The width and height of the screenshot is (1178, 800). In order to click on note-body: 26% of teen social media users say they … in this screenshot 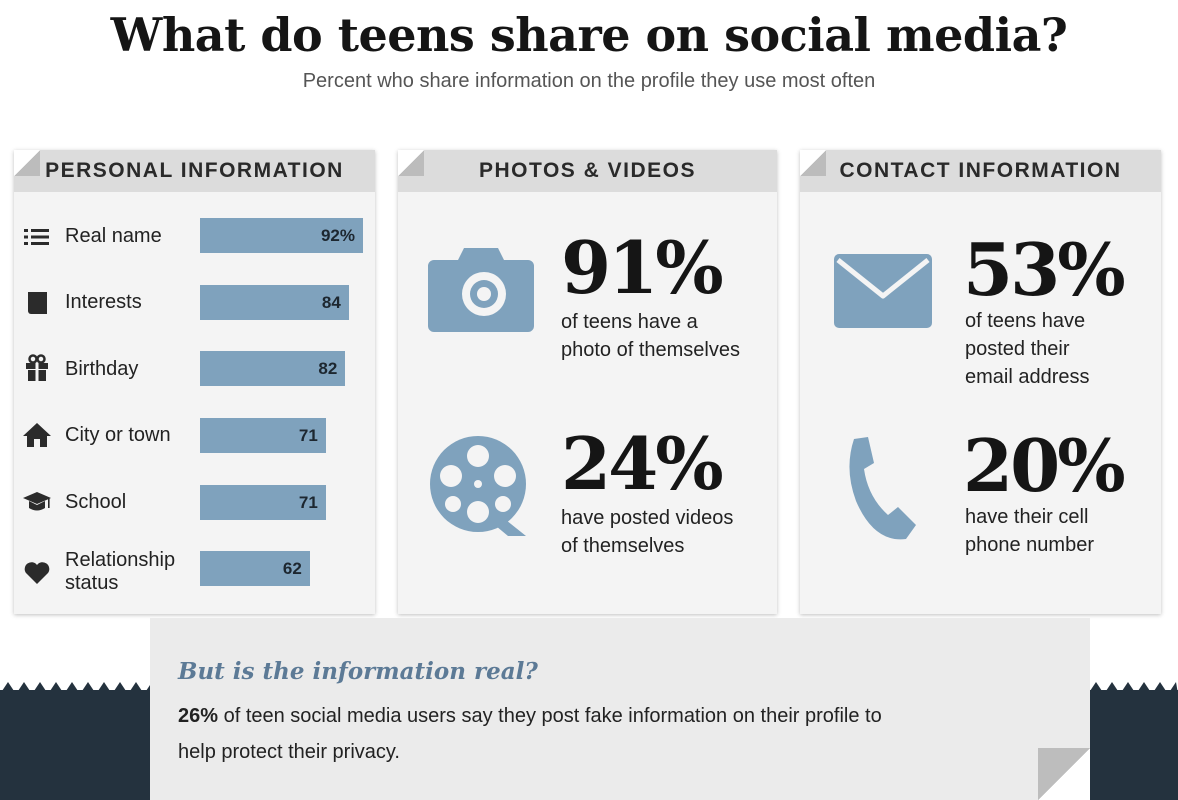, I will do `click(608, 734)`.